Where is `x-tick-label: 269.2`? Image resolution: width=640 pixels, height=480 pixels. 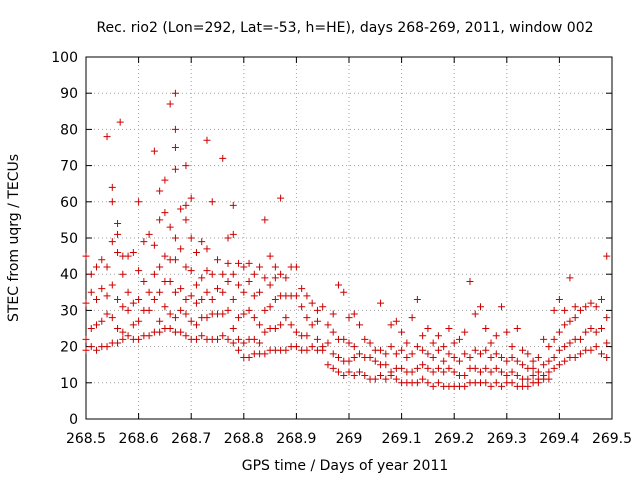 x-tick-label: 269.2 is located at coordinates (454, 439).